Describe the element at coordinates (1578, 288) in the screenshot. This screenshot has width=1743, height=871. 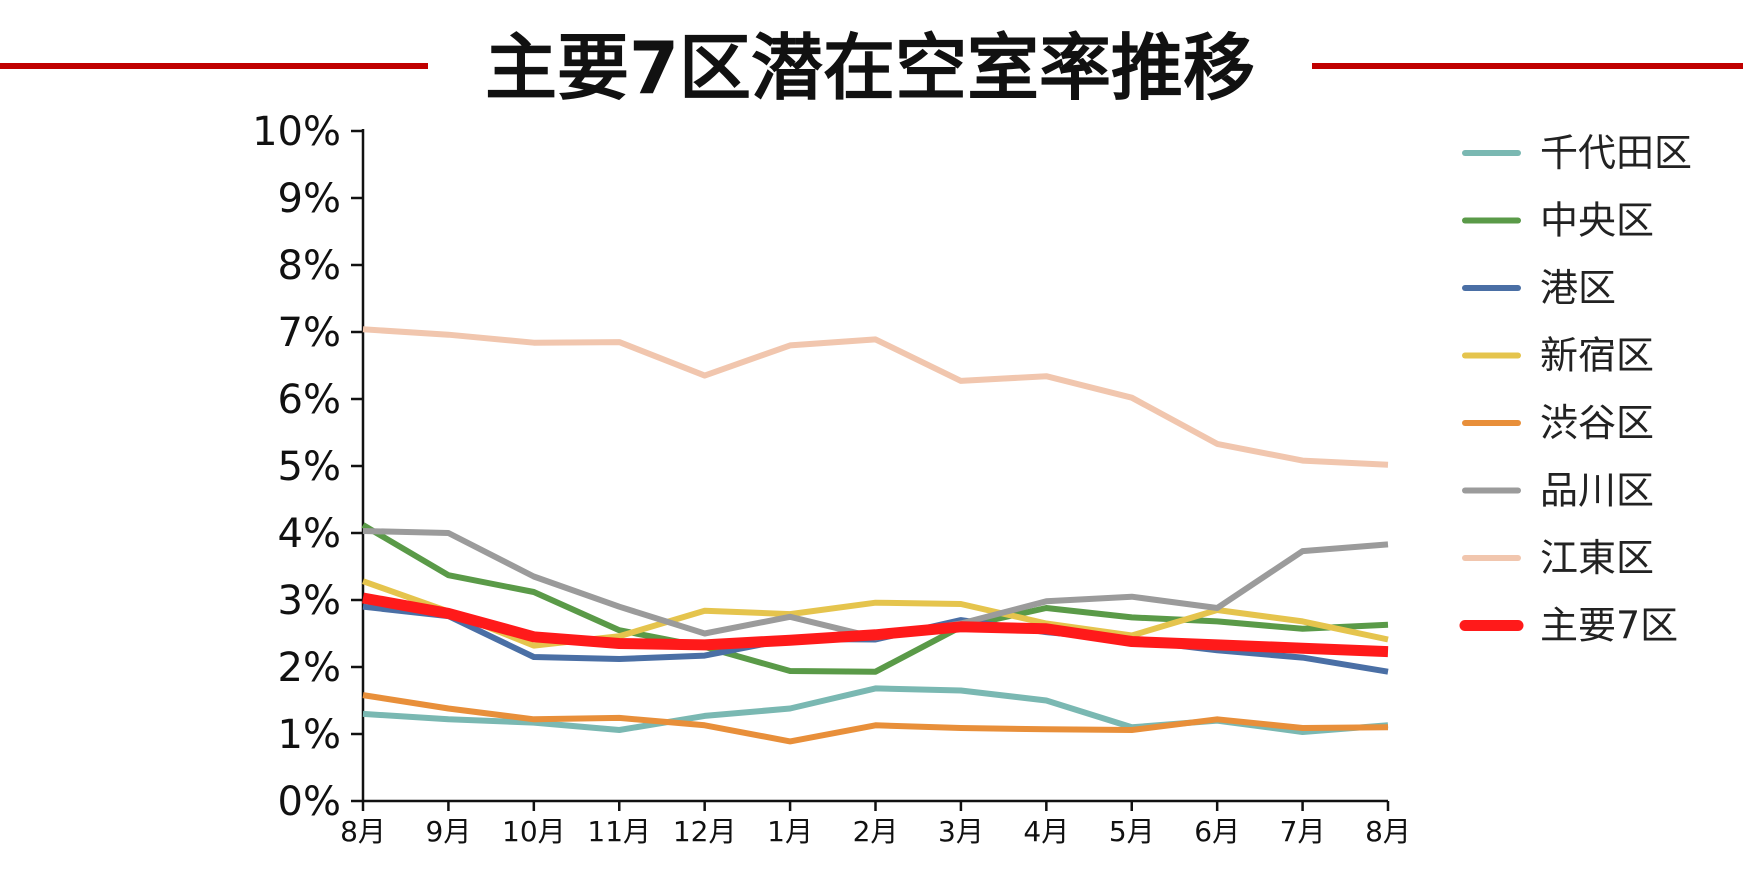
I see `legend-label: 港区` at that location.